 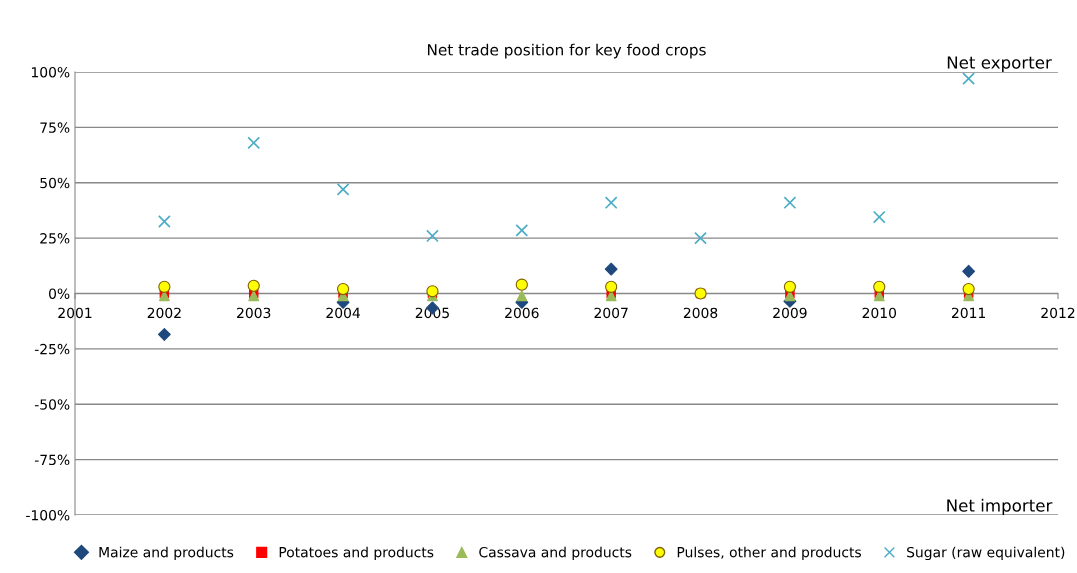 I want to click on y-tick-label: -100%, so click(x=48, y=515).